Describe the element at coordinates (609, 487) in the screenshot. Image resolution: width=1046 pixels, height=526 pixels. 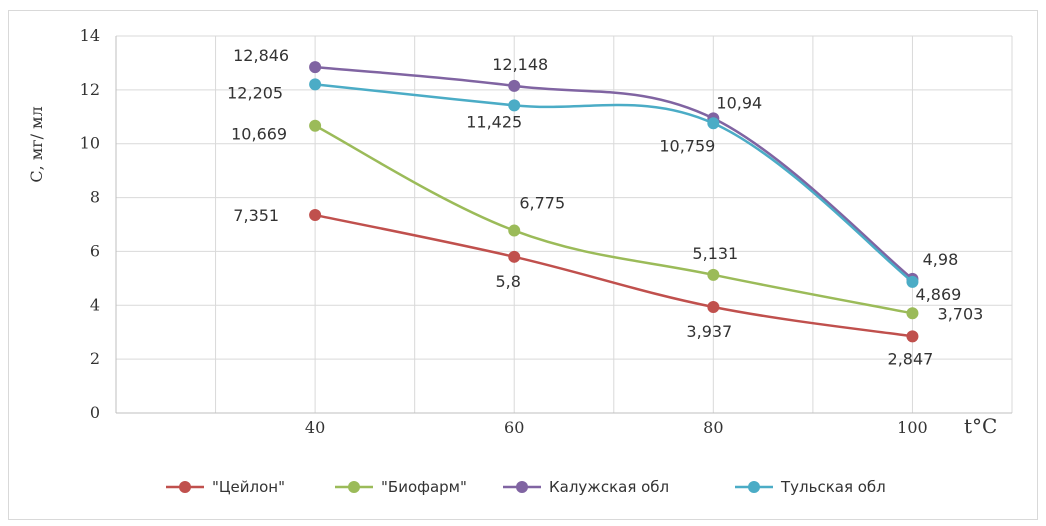
I see `legend-label: Калужская обл` at that location.